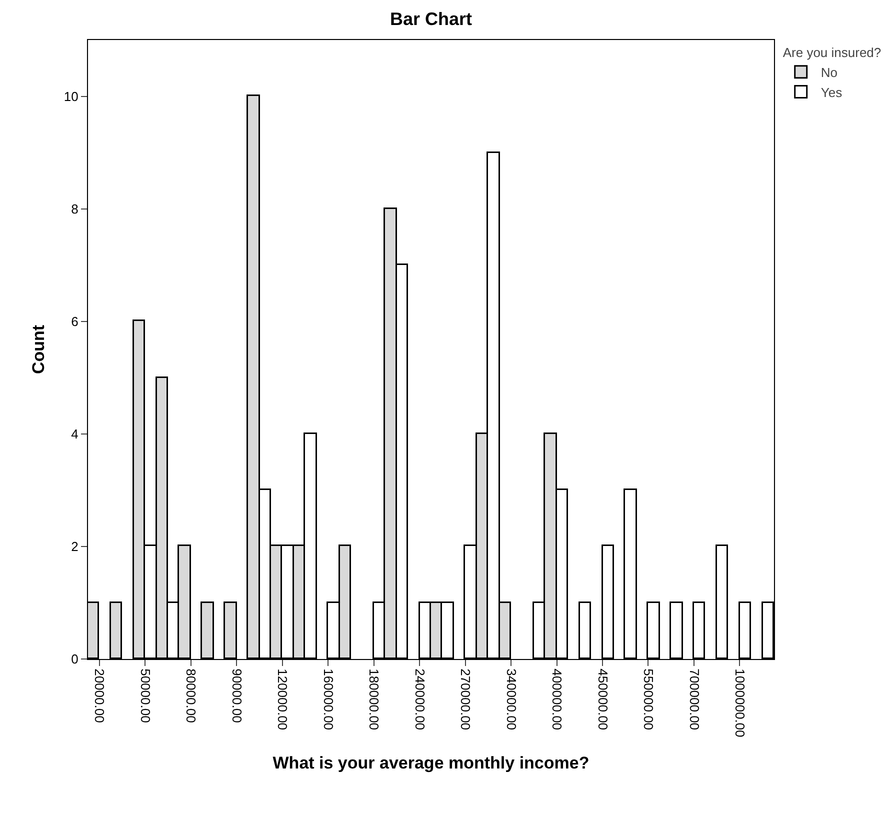 The image size is (896, 817). I want to click on y-tick-label: 8, so click(74, 208).